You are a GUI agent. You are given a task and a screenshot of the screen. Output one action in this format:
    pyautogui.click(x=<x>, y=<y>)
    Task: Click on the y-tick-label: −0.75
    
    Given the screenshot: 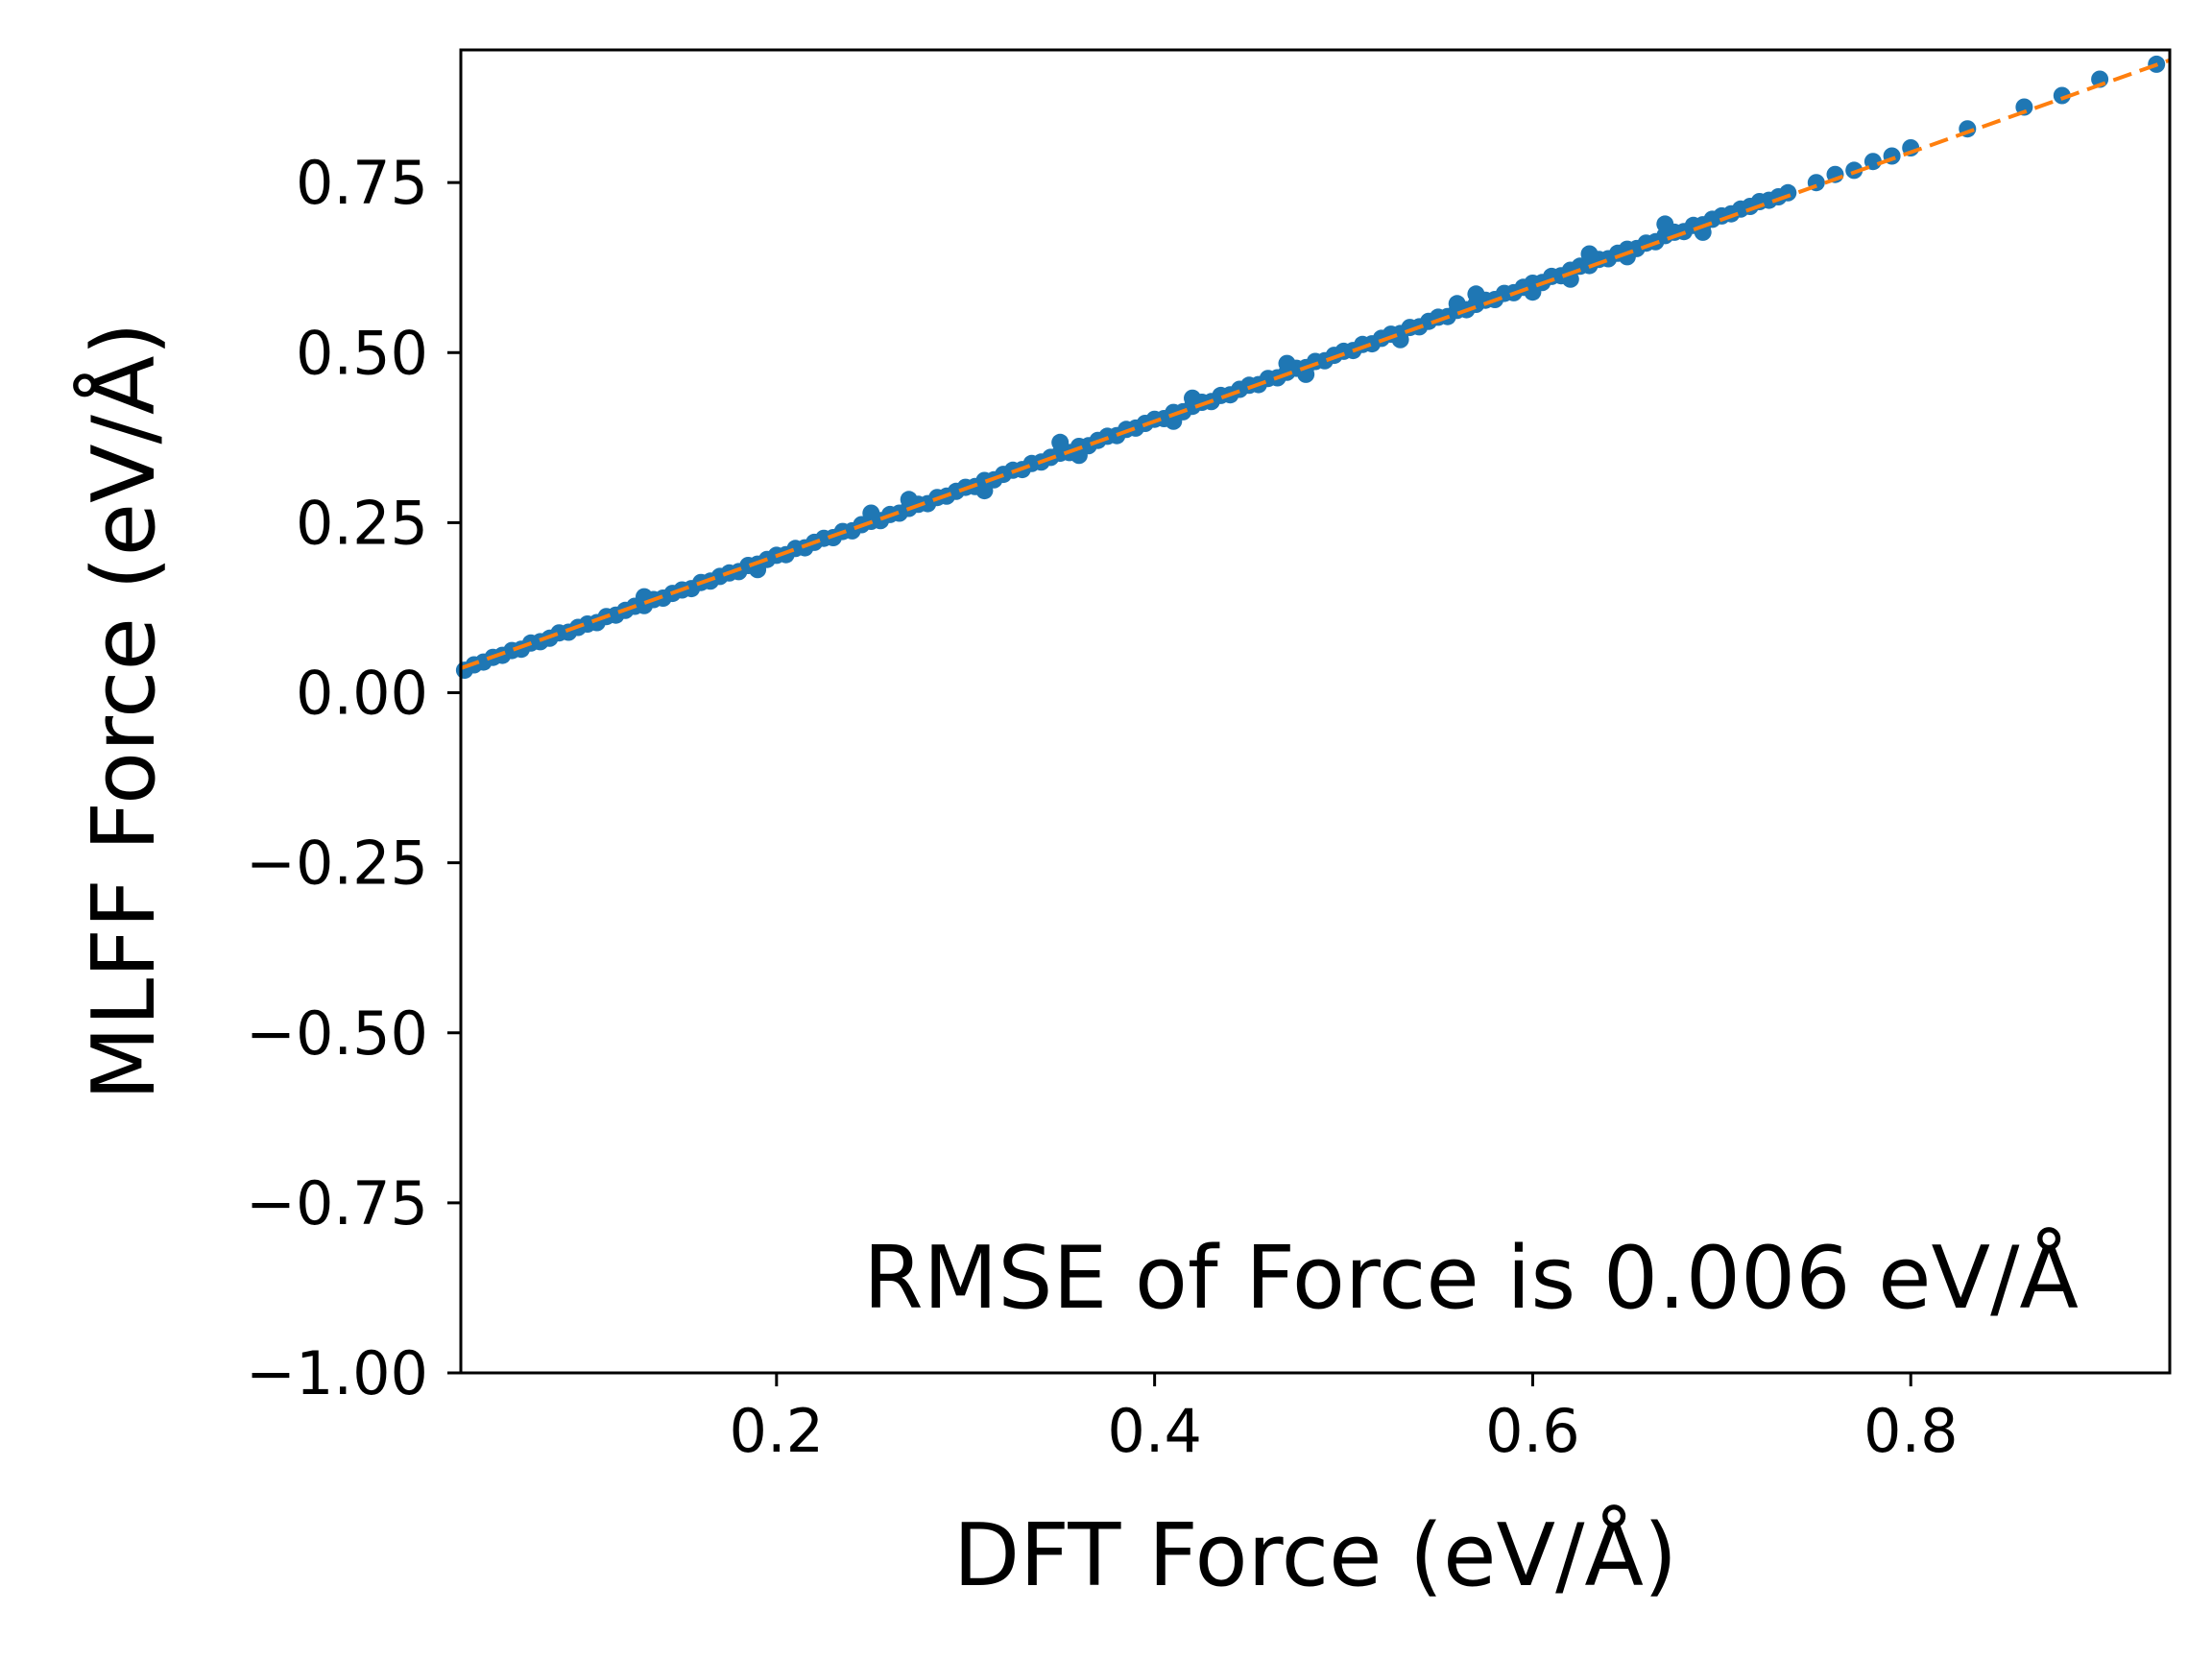 What is the action you would take?
    pyautogui.click(x=337, y=1203)
    